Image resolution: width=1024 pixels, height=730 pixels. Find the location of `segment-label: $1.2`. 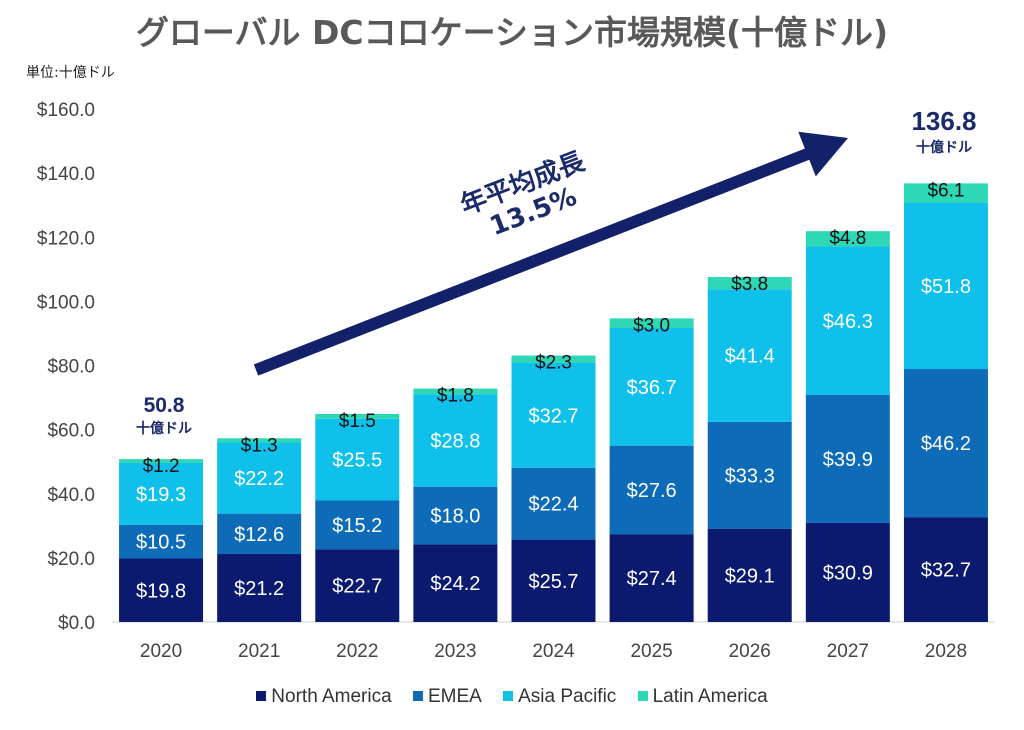

segment-label: $1.2 is located at coordinates (161, 466).